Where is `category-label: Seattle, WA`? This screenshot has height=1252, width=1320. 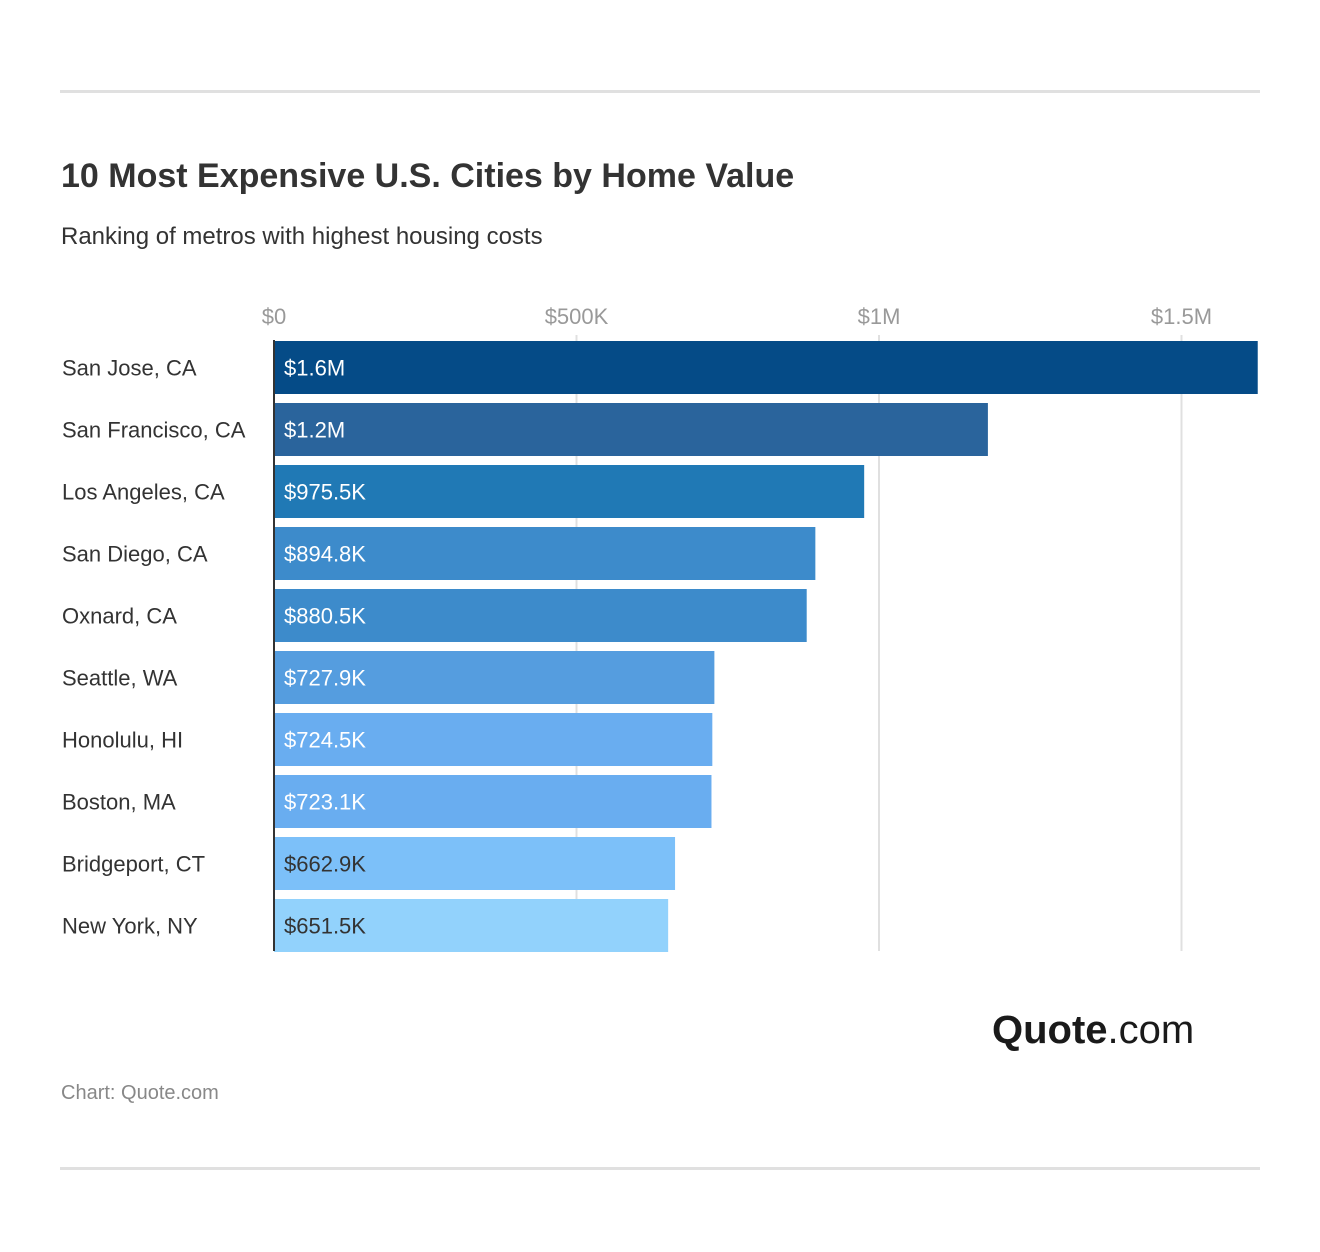 category-label: Seattle, WA is located at coordinates (120, 678).